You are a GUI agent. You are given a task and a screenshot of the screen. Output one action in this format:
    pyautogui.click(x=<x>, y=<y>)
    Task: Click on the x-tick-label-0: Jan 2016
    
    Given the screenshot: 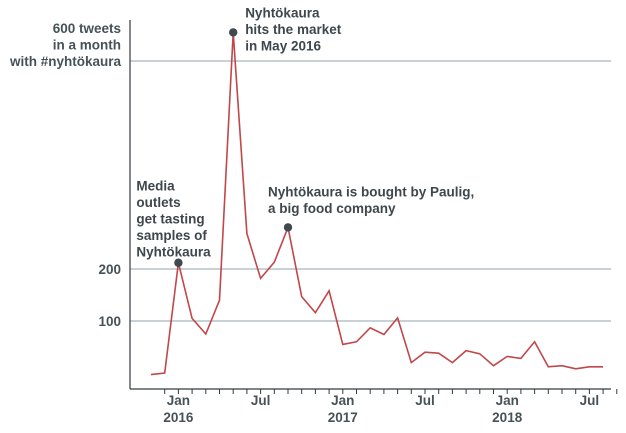 What is the action you would take?
    pyautogui.click(x=178, y=409)
    